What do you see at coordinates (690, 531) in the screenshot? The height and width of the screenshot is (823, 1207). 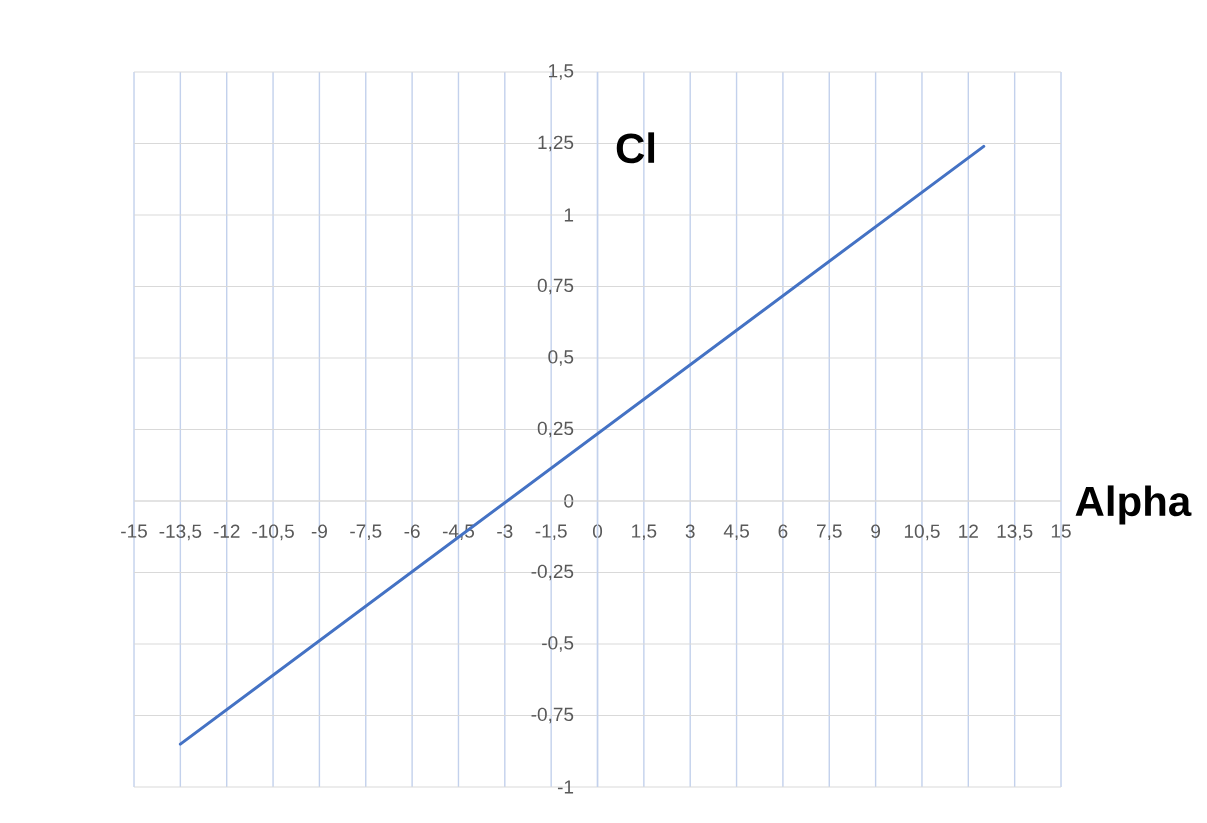 I see `x-tick-label: 3` at bounding box center [690, 531].